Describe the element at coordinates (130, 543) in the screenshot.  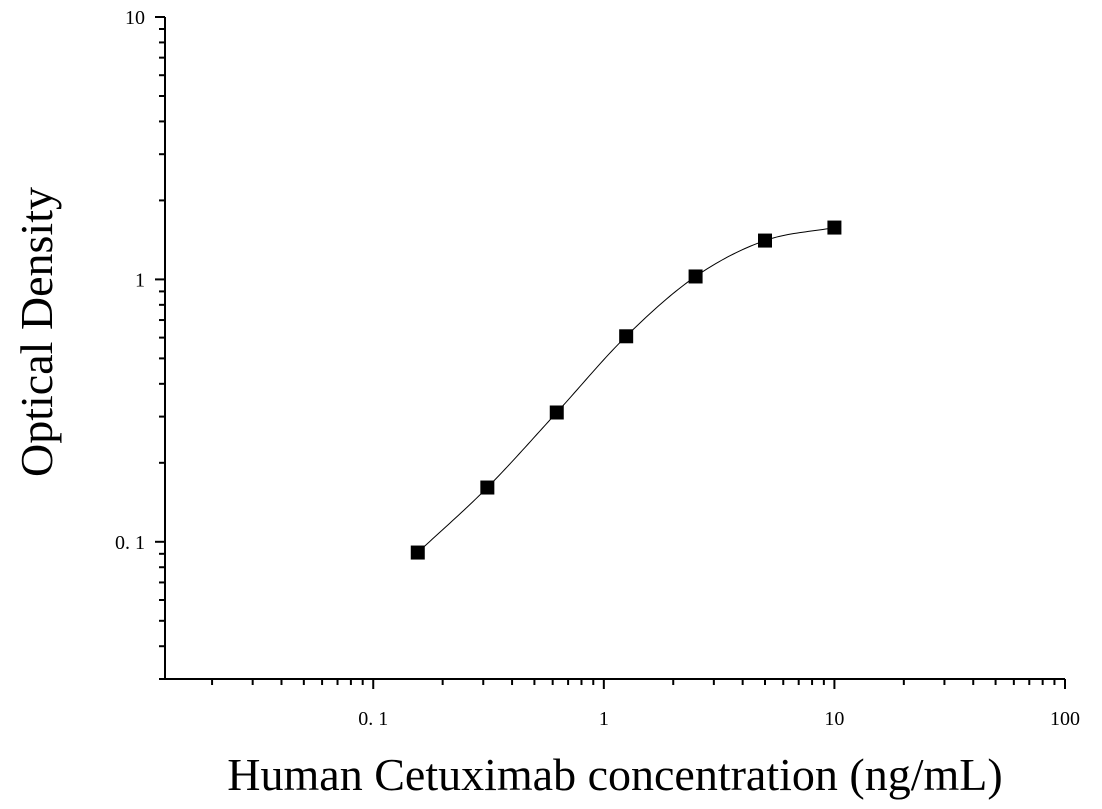
I see `y-tick-label: 0. 1` at that location.